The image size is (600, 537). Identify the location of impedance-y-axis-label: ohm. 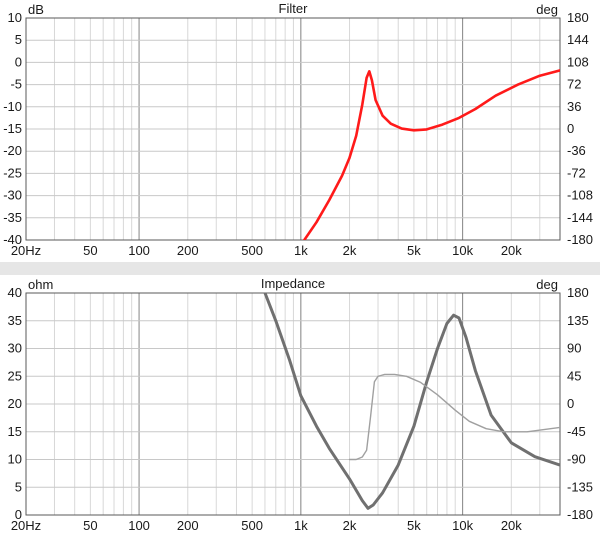
(40, 284).